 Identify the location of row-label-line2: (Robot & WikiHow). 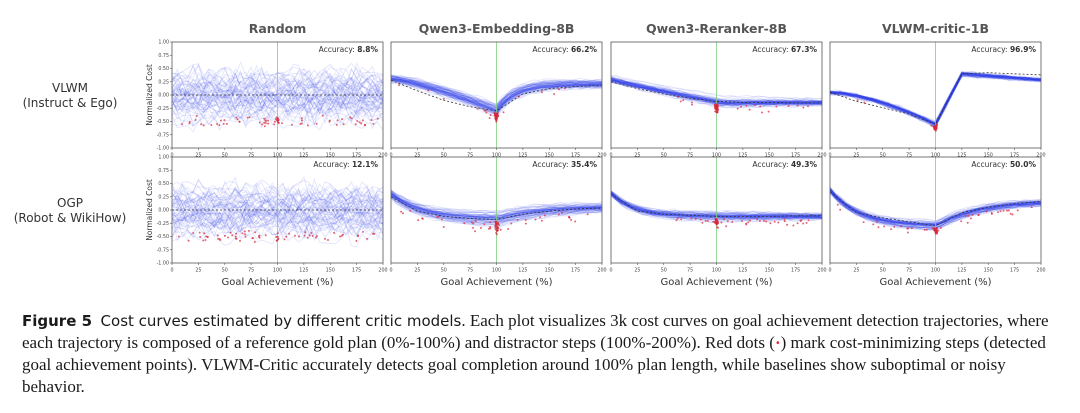
(70, 218).